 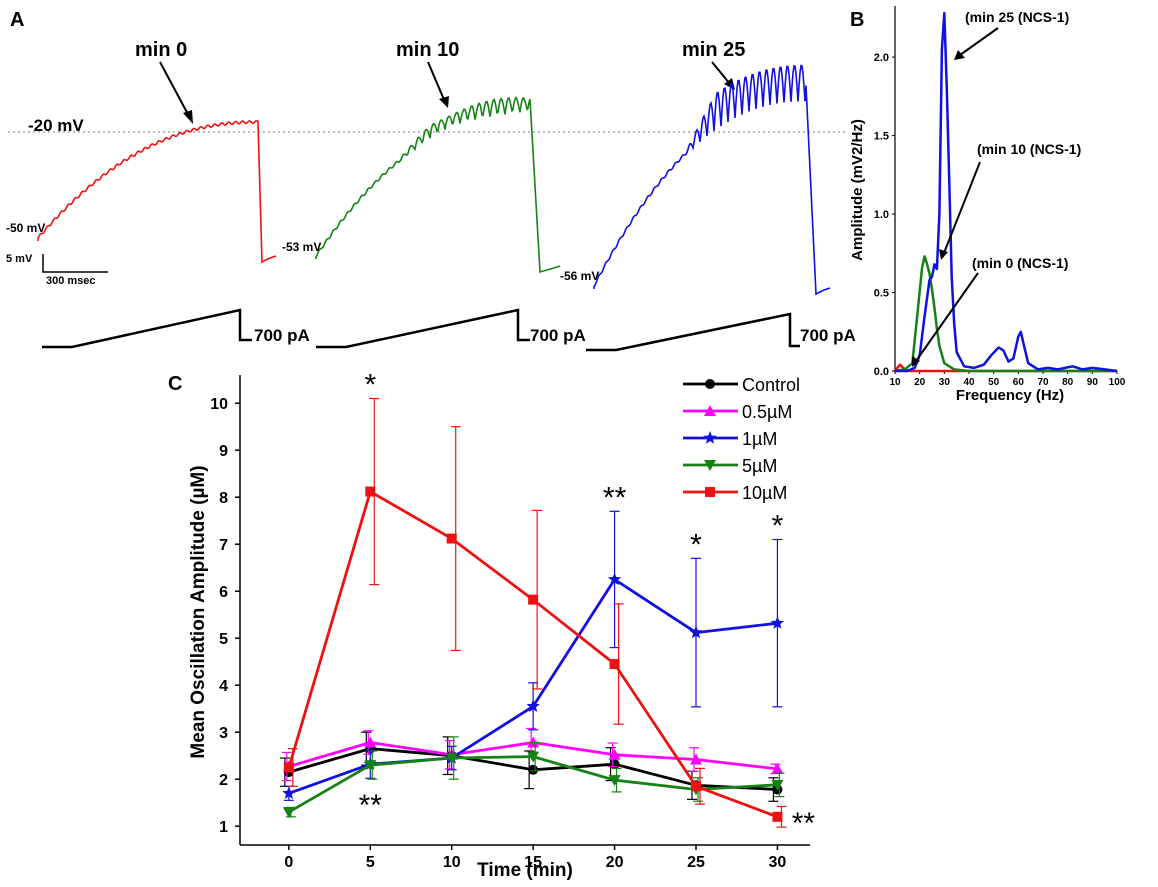 What do you see at coordinates (710, 437) in the screenshot?
I see `legend-marker-c1` at bounding box center [710, 437].